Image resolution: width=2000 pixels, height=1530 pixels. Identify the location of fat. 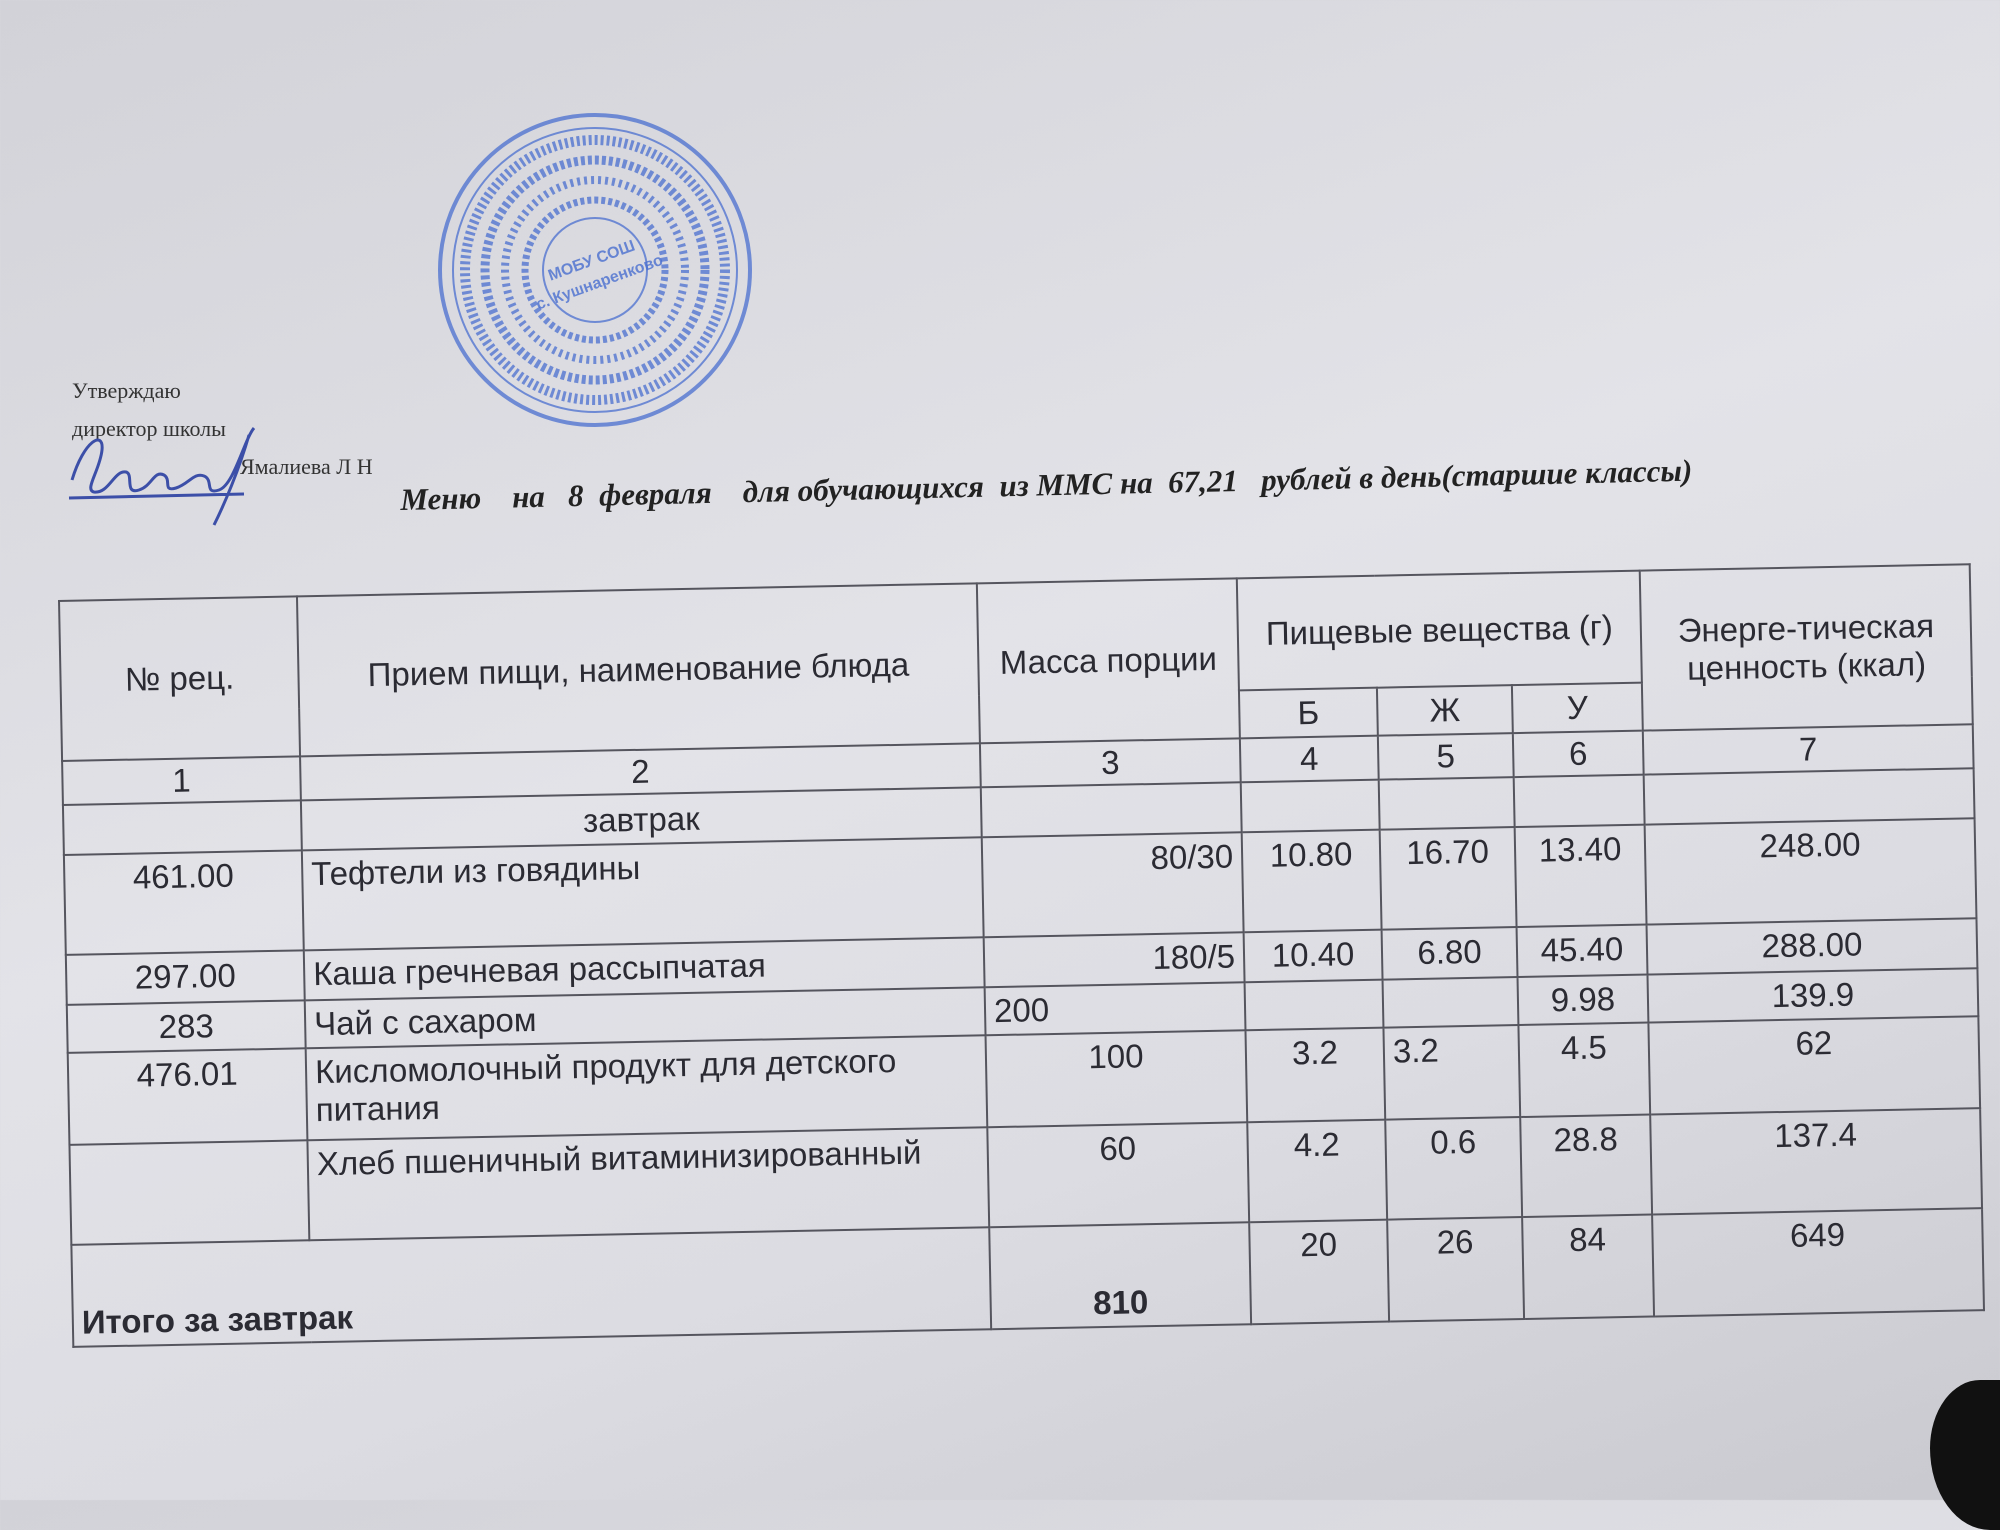
(1450, 1002).